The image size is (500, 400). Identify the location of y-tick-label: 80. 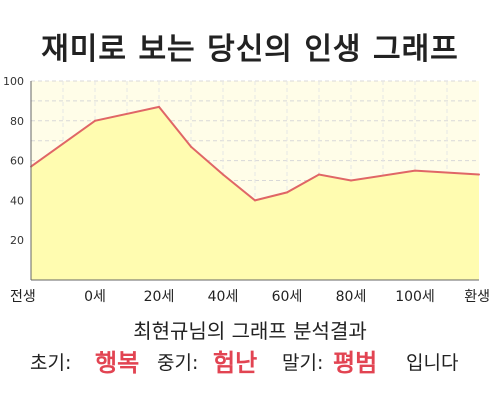
(17, 121).